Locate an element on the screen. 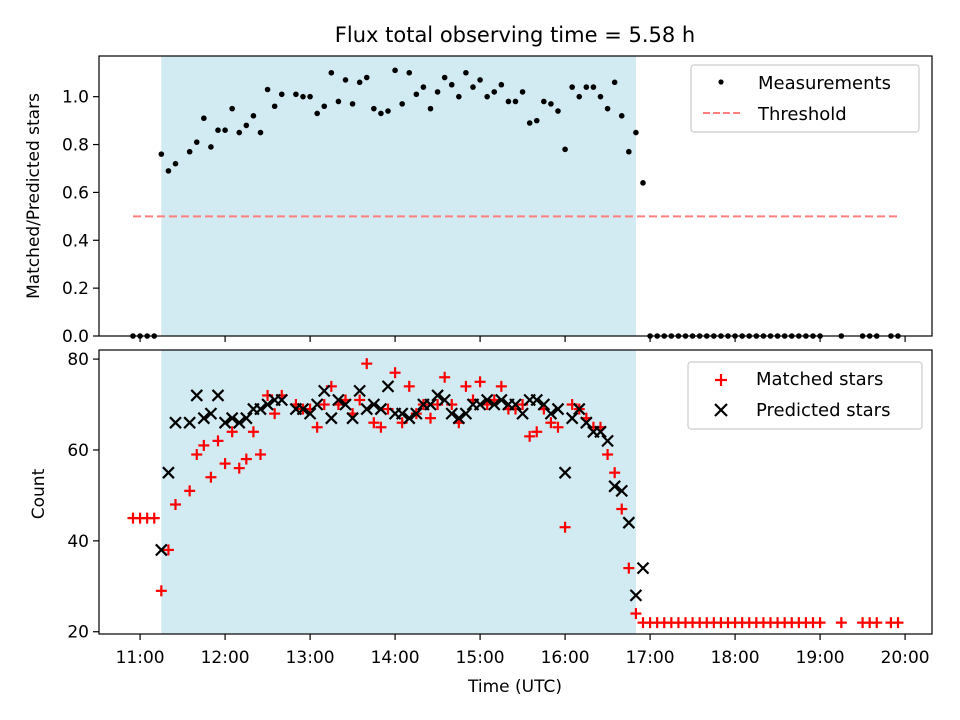 This screenshot has height=720, width=960. ratio-y-axis-label: Matched/Predicted stars is located at coordinates (34, 196).